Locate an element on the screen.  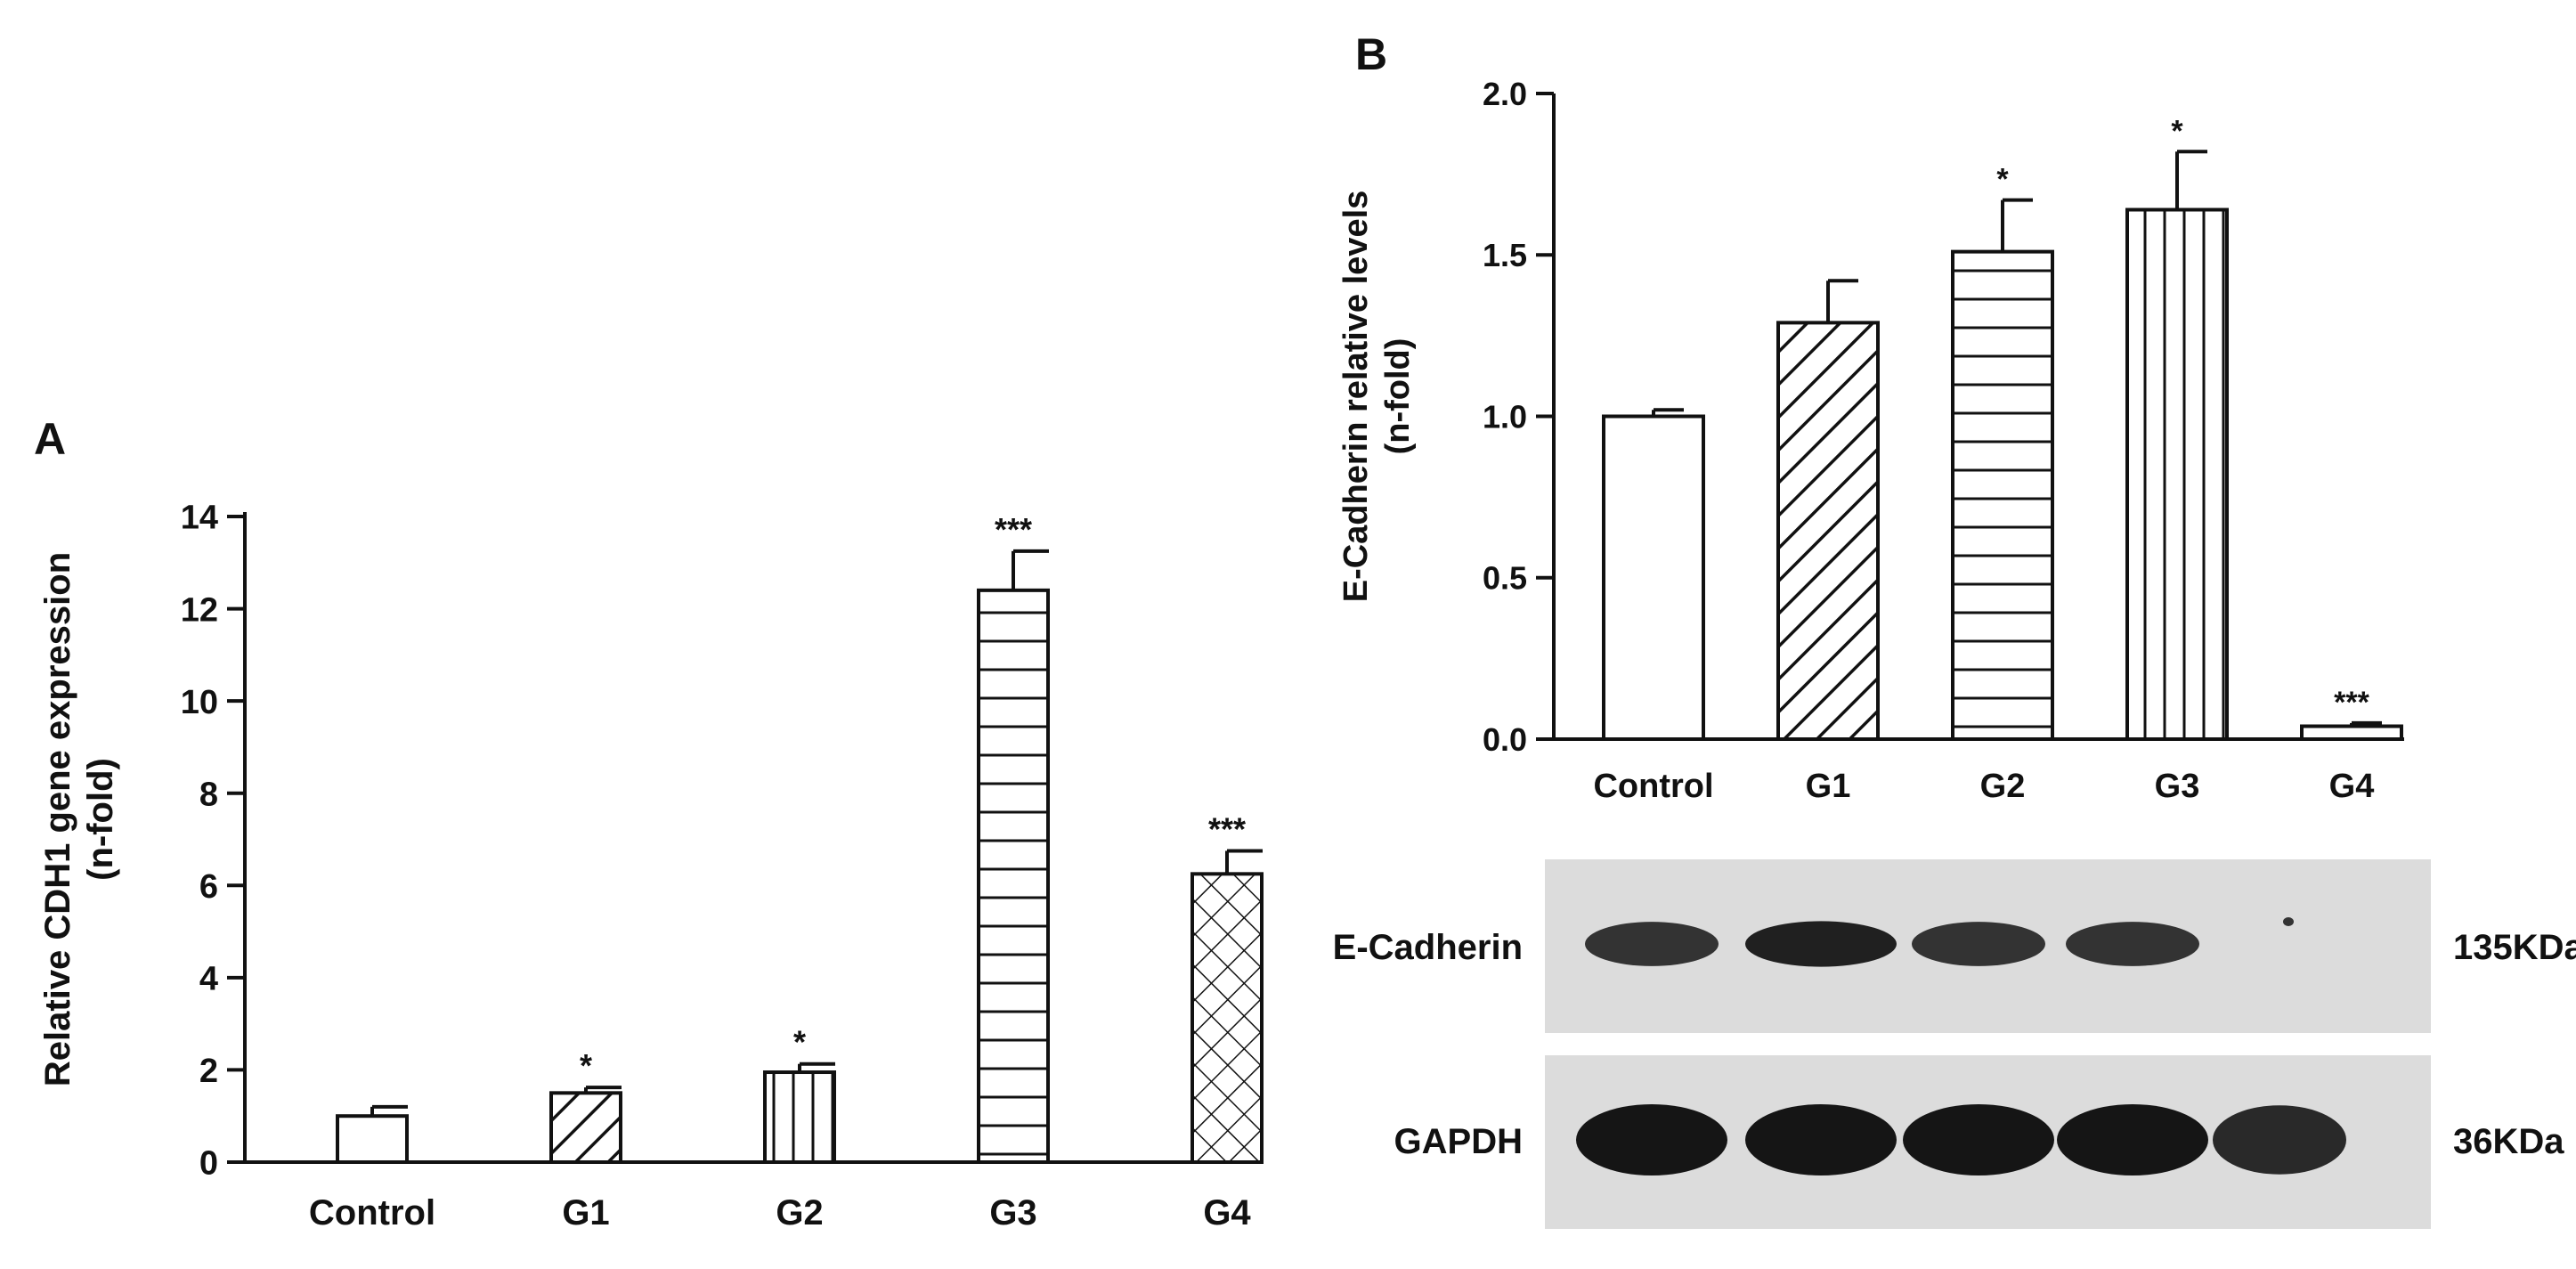
chart-a-y-ticks: 0 2 4 6 8 10 12 14 is located at coordinates (213, 841).